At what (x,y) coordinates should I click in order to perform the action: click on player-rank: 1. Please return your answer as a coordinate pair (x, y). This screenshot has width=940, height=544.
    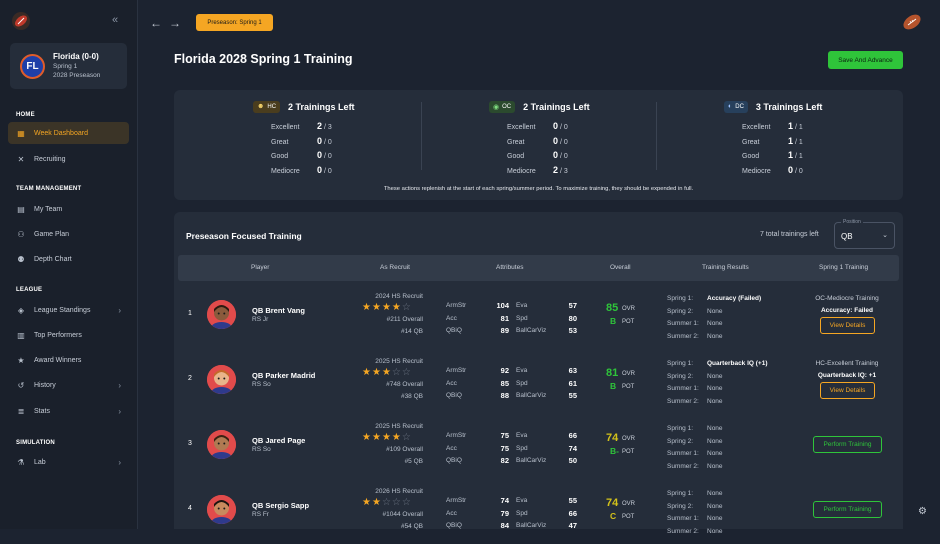
    Looking at the image, I should click on (190, 313).